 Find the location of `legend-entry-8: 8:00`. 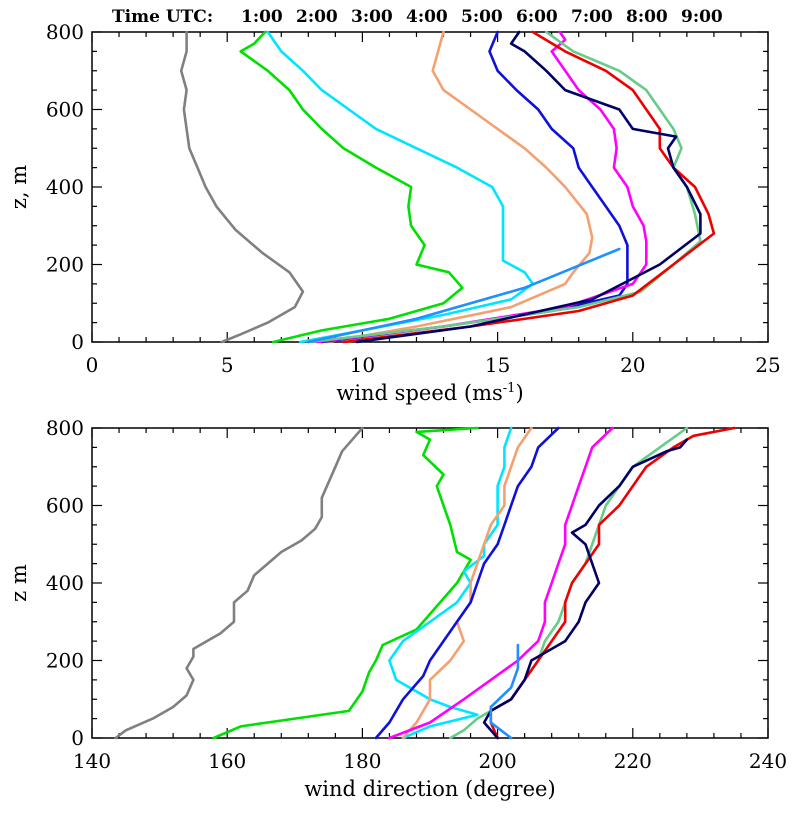

legend-entry-8: 8:00 is located at coordinates (647, 17).